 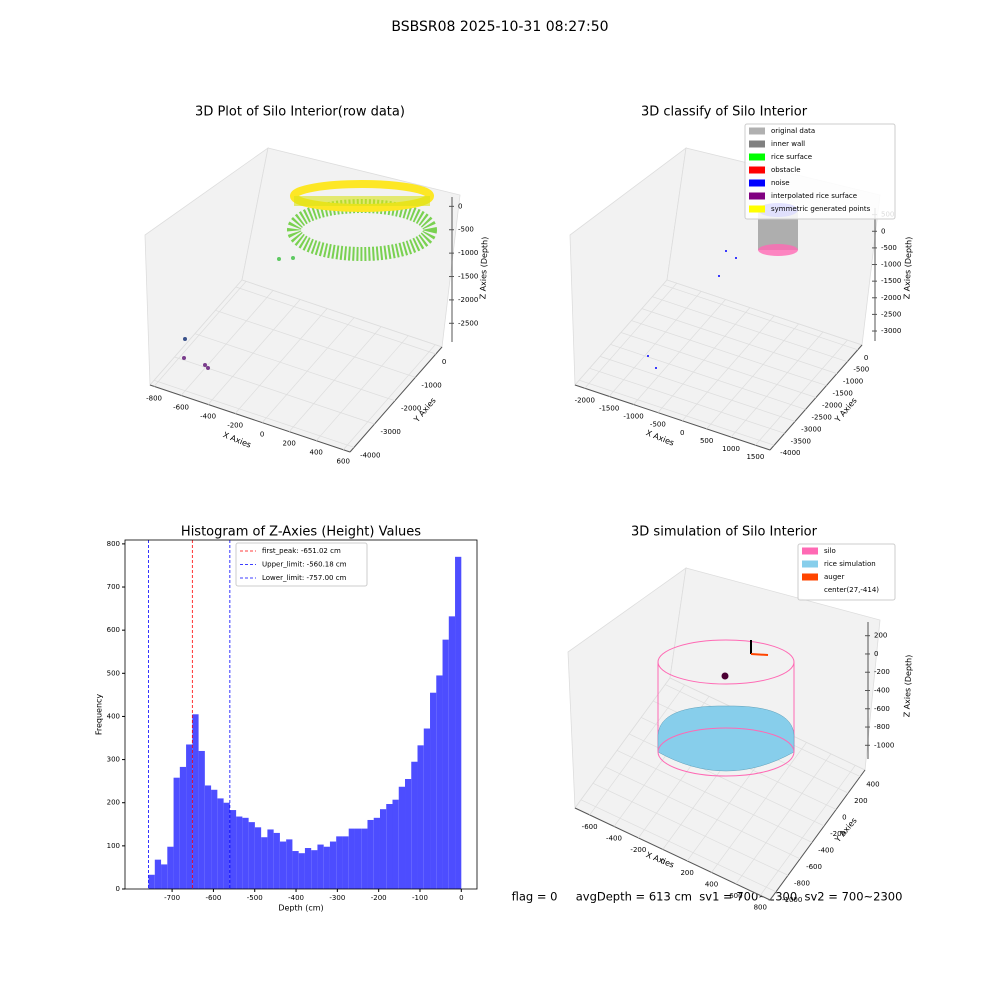 What do you see at coordinates (420, 898) in the screenshot?
I see `x-tick-label: -100` at bounding box center [420, 898].